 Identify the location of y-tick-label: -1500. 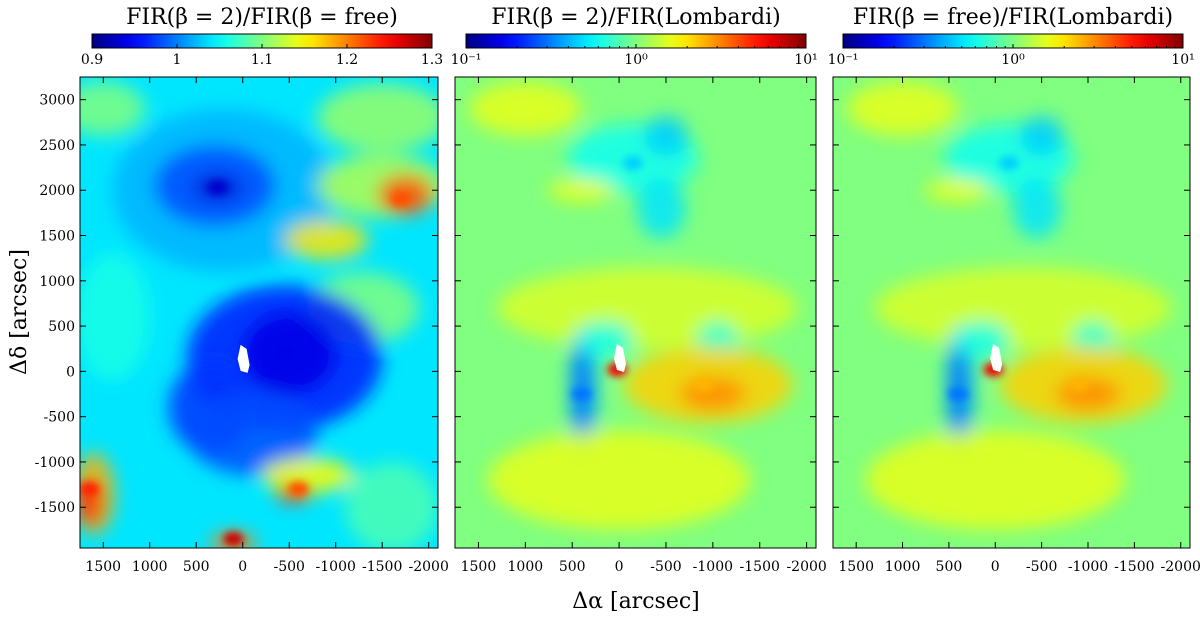
(55, 508).